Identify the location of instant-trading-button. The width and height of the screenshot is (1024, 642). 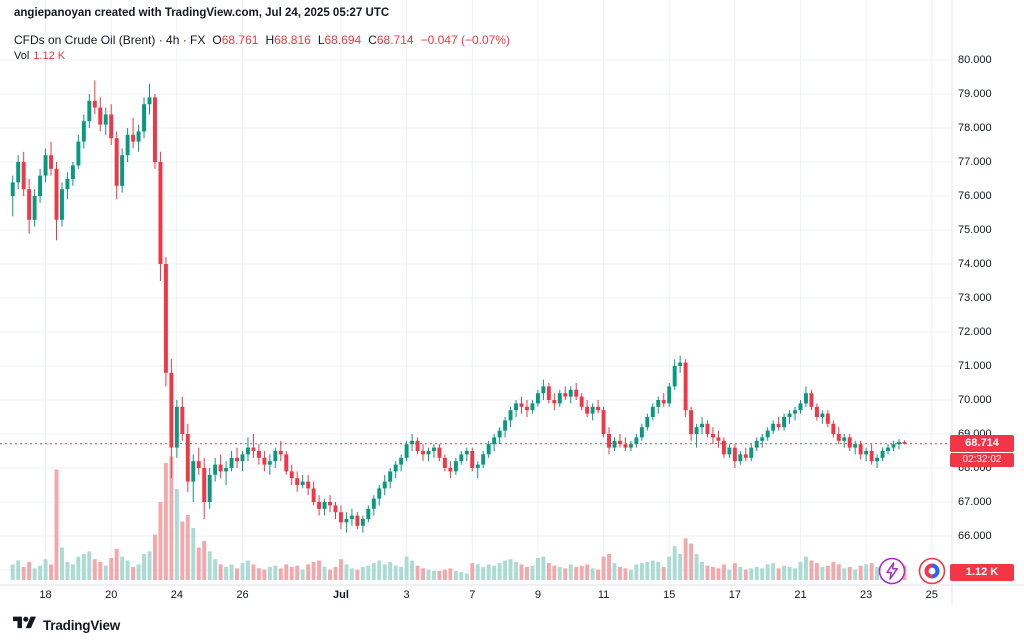
(892, 571).